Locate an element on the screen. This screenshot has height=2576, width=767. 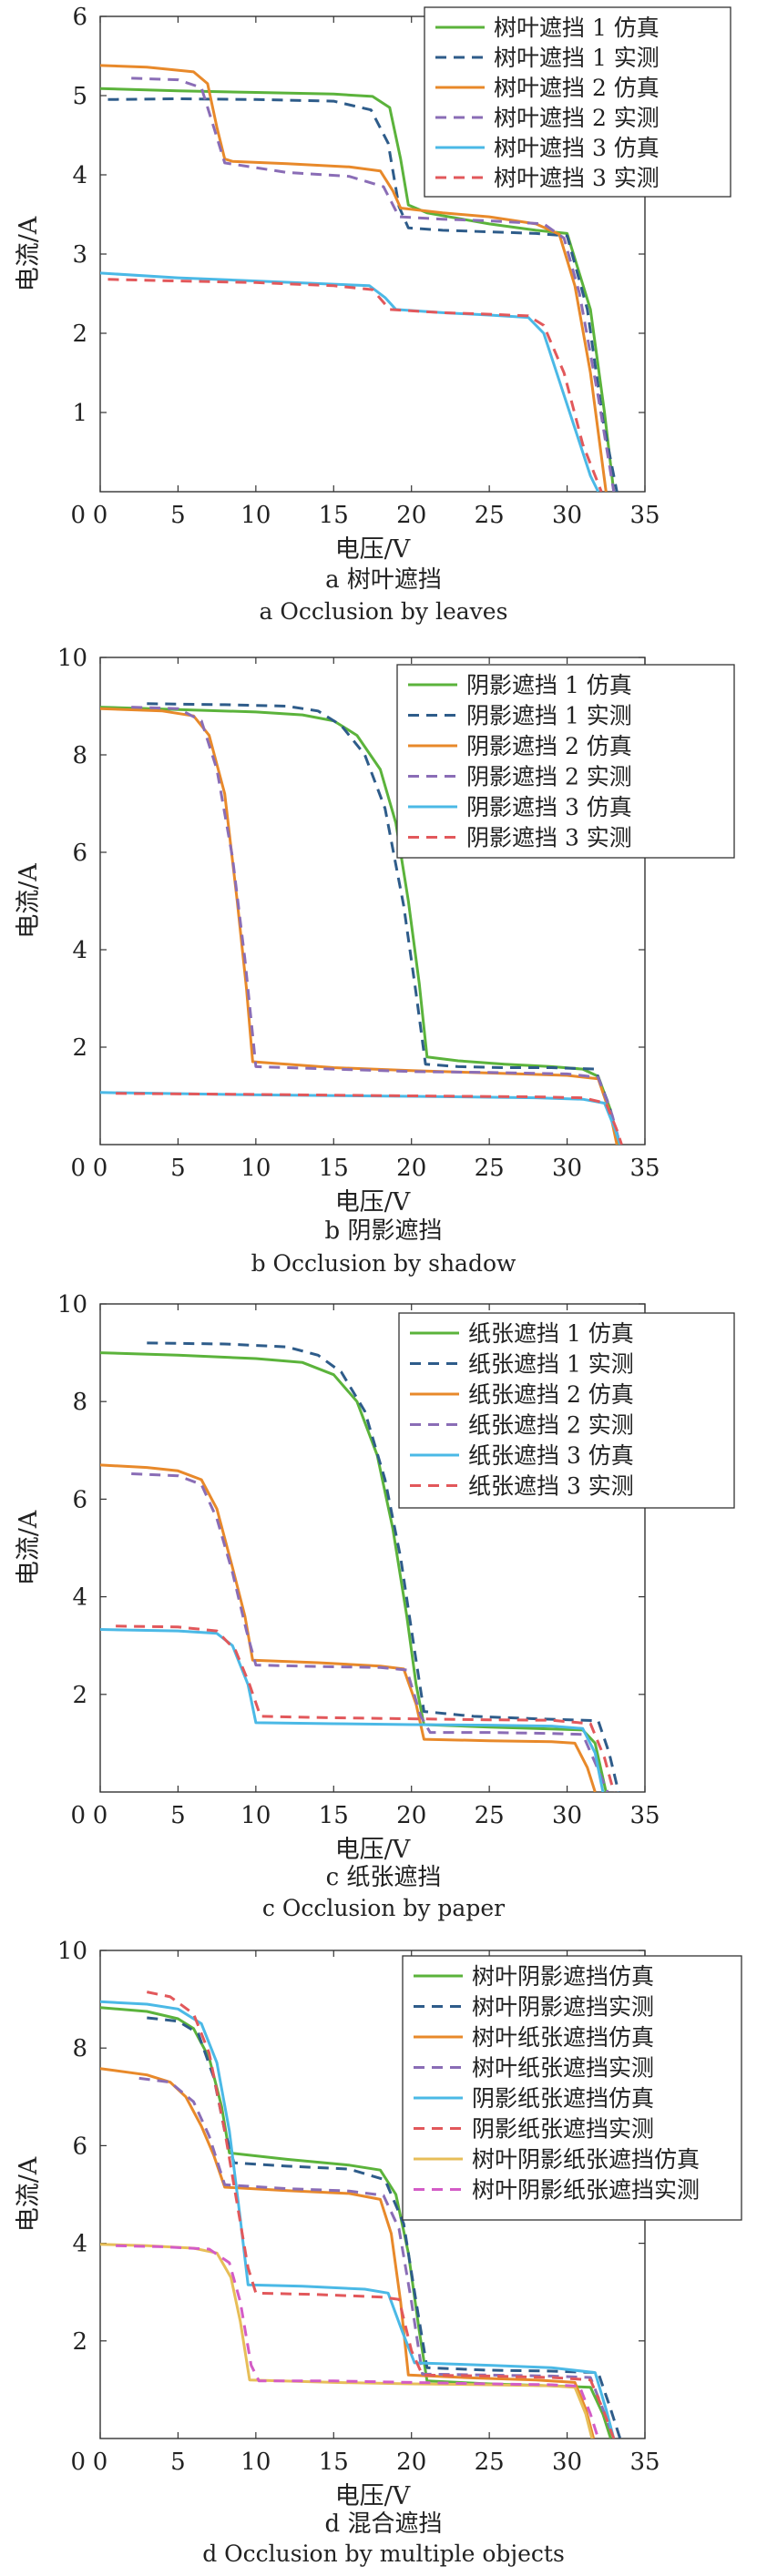
y-tick-label: 3 is located at coordinates (79, 255).